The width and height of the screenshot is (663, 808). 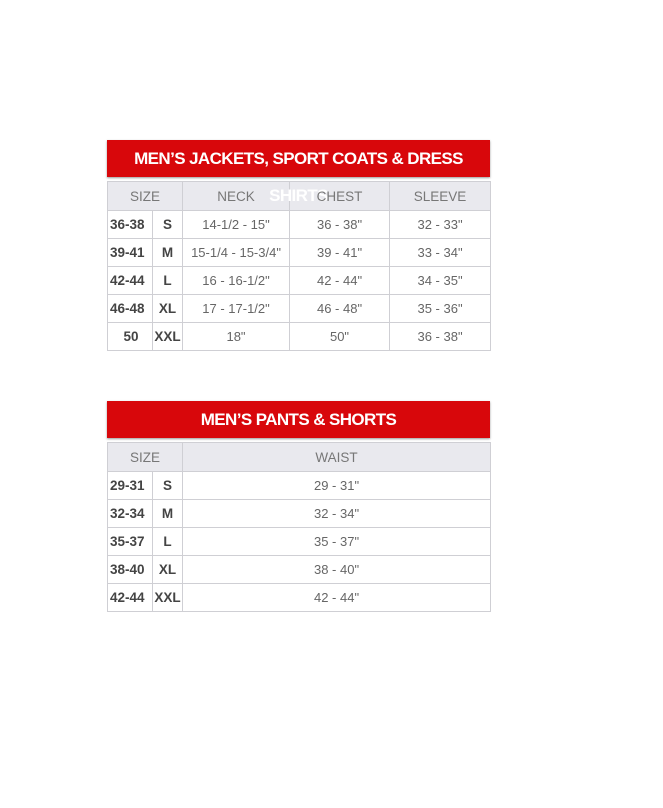 I want to click on measurement-cell: 39 - 41", so click(x=340, y=252).